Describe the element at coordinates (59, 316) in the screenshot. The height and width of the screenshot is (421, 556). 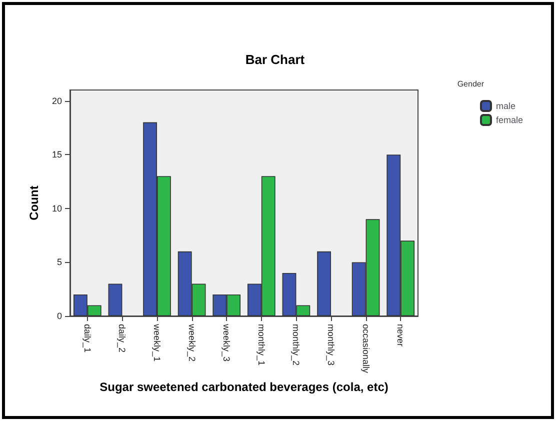
I see `y-tick-label: 0` at that location.